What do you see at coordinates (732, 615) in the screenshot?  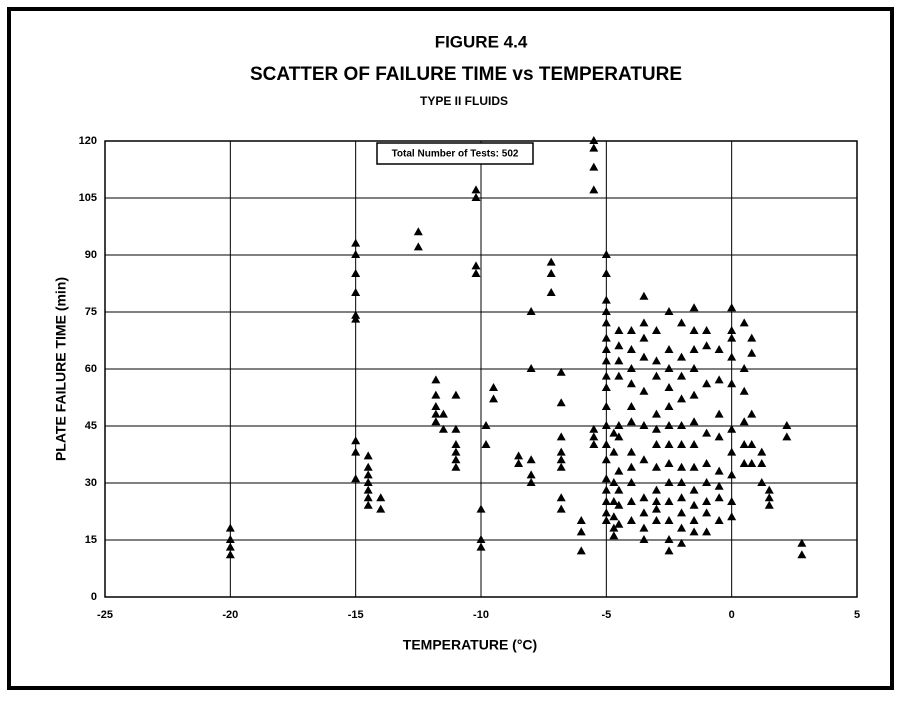 I see `x-tick-label: 0` at bounding box center [732, 615].